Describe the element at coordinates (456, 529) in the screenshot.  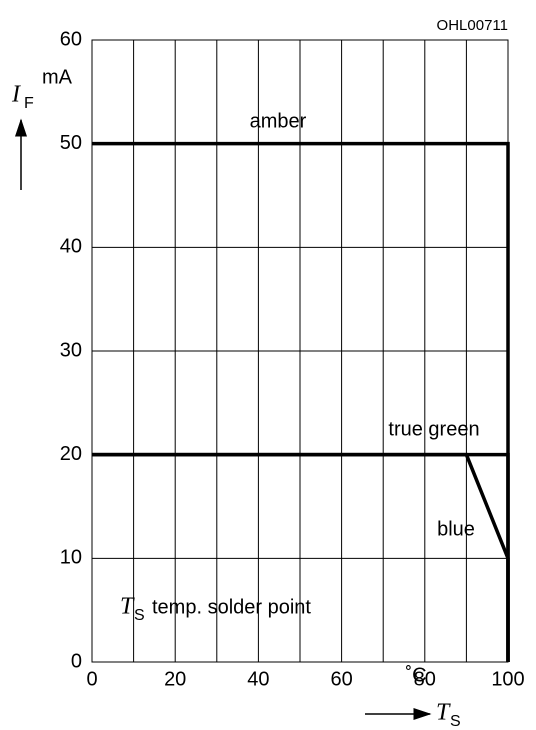
I see `series-label: blue` at that location.